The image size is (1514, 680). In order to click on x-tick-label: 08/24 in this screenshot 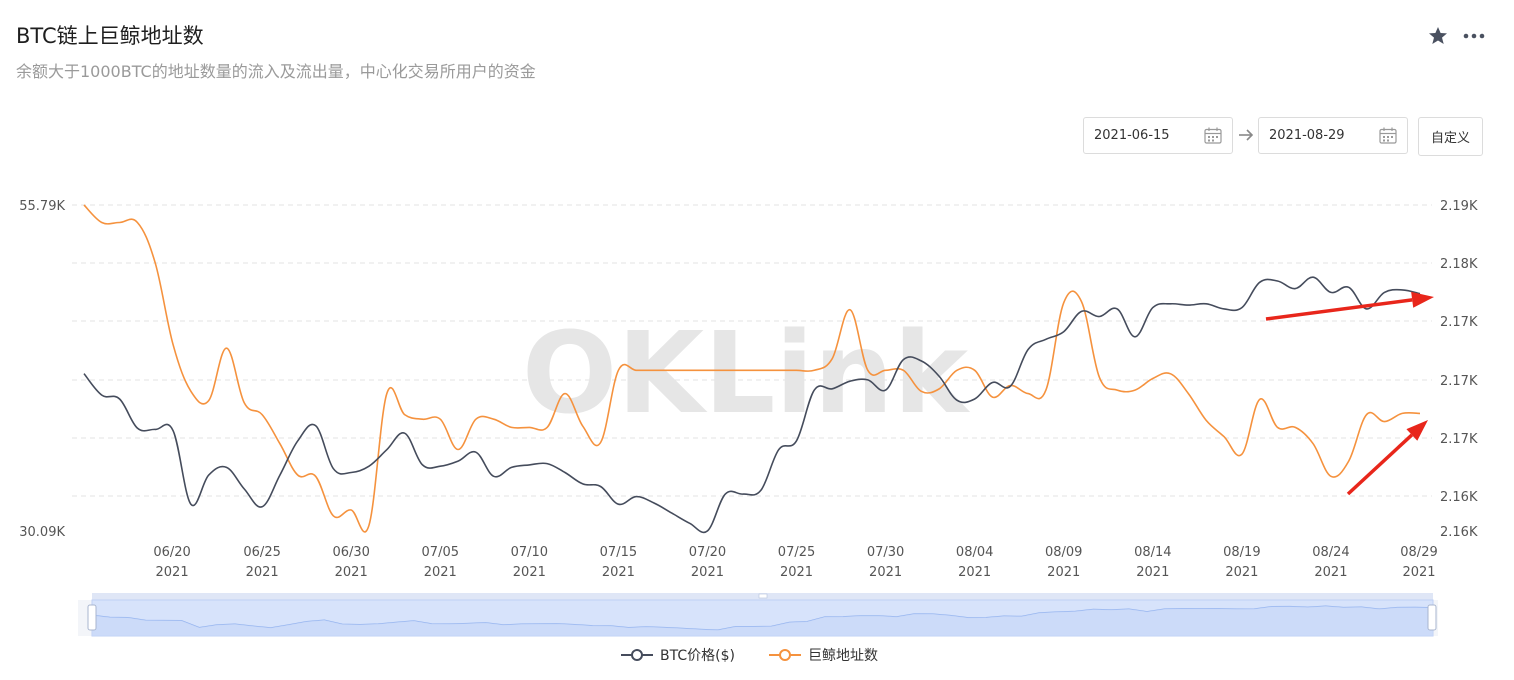, I will do `click(1330, 552)`.